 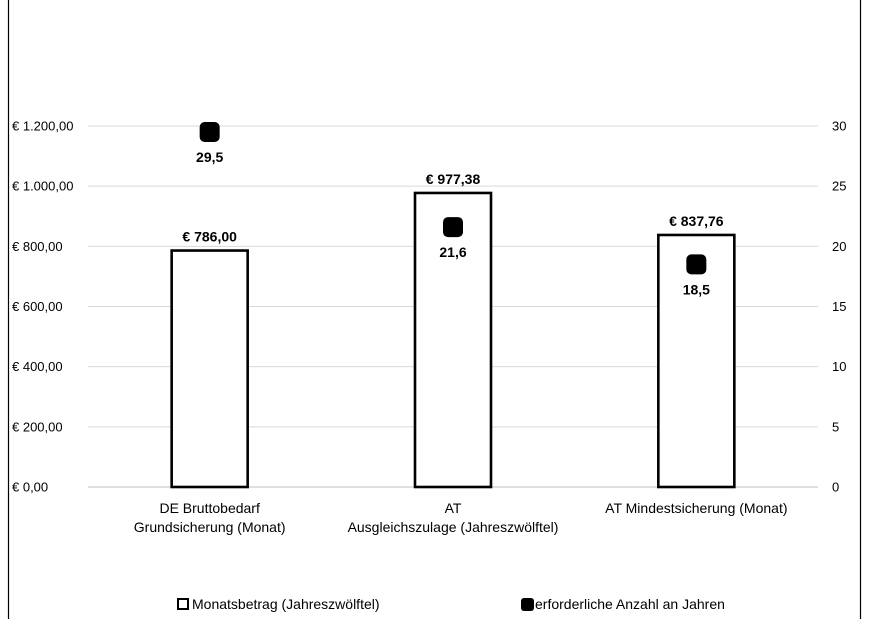 I want to click on marker-value-label: 29,5, so click(x=209, y=157).